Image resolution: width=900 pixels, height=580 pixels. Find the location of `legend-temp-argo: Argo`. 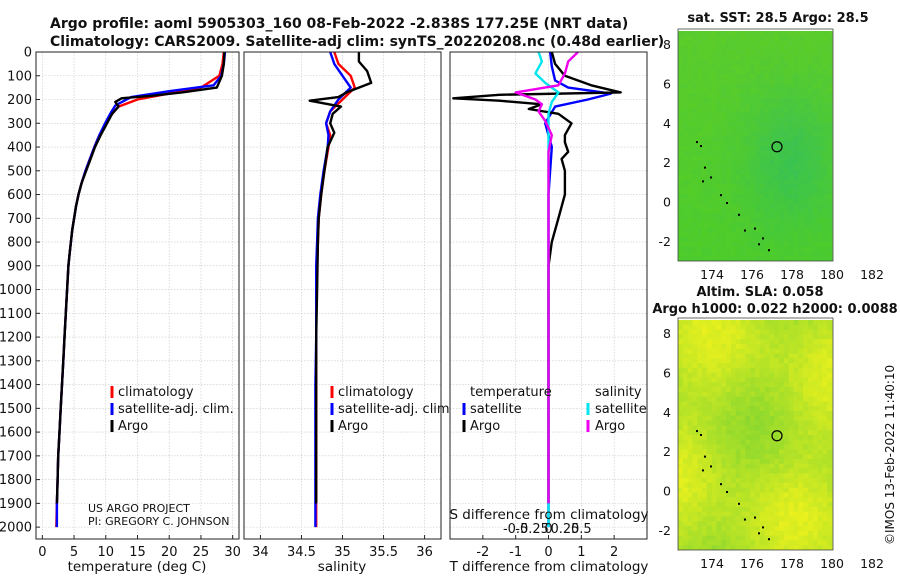

legend-temp-argo: Argo is located at coordinates (485, 426).